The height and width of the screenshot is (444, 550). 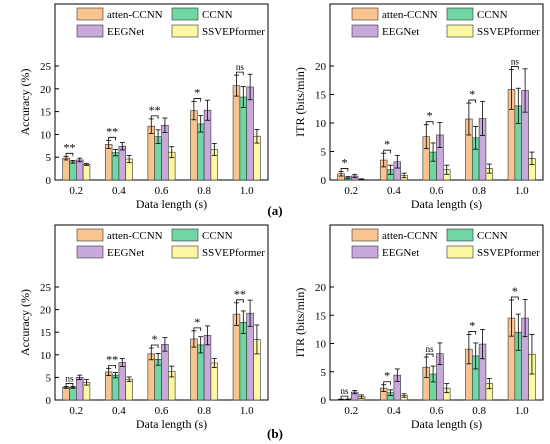 I want to click on subfigure-label-a: (a), so click(x=274, y=210).